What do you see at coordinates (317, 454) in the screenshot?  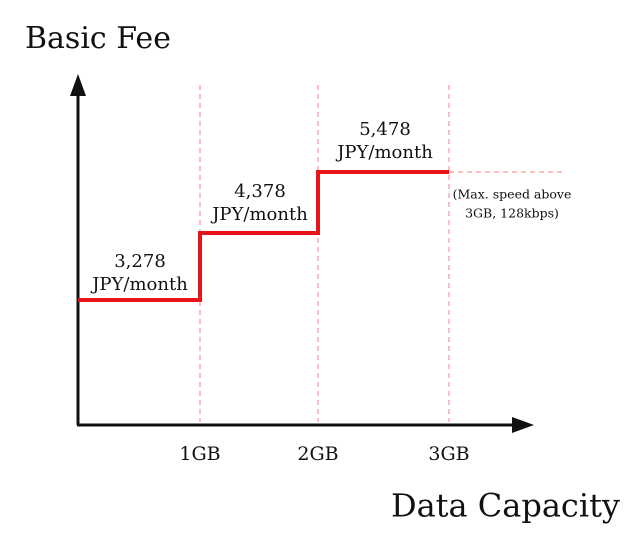 I see `x-tick-label: 2GB` at bounding box center [317, 454].